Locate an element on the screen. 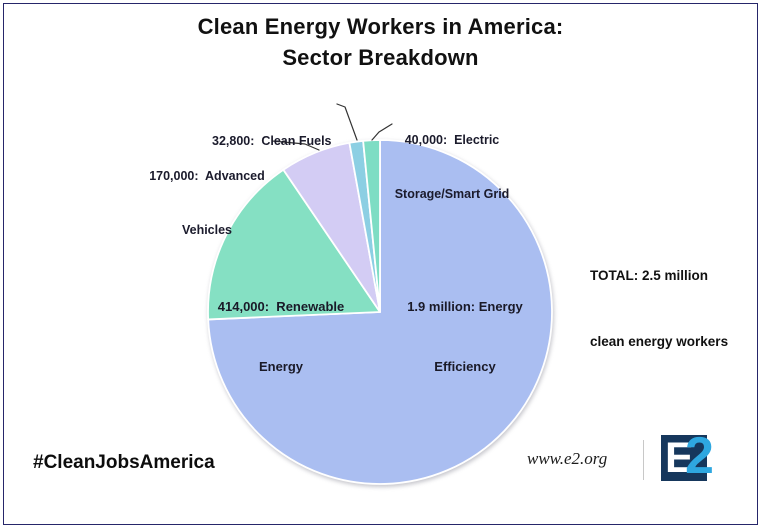 This screenshot has height=528, width=761. total-annotation-line1: TOTAL: 2.5 million is located at coordinates (649, 275).